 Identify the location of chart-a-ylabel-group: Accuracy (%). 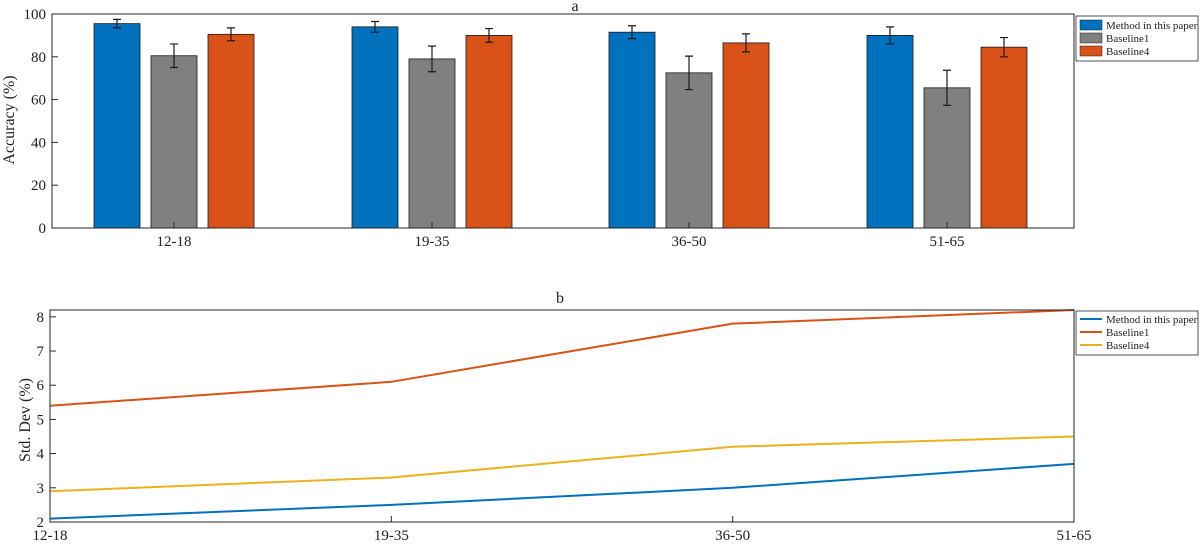
(9, 119).